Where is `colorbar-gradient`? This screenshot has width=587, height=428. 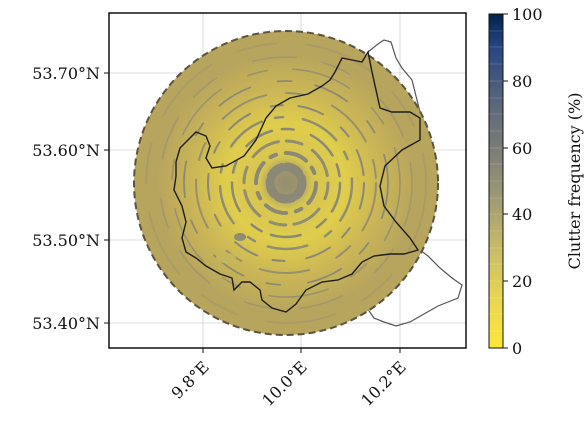
colorbar-gradient is located at coordinates (496, 181).